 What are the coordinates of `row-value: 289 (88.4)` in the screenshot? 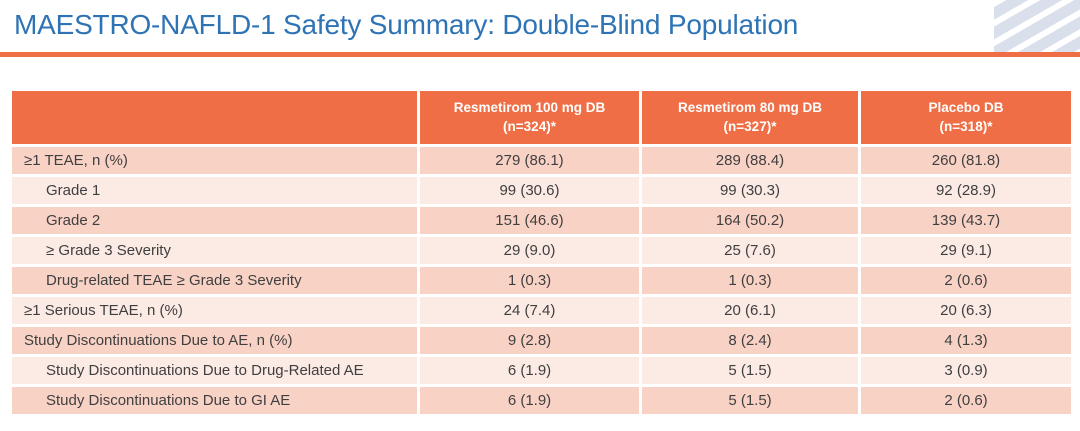 It's located at (750, 160).